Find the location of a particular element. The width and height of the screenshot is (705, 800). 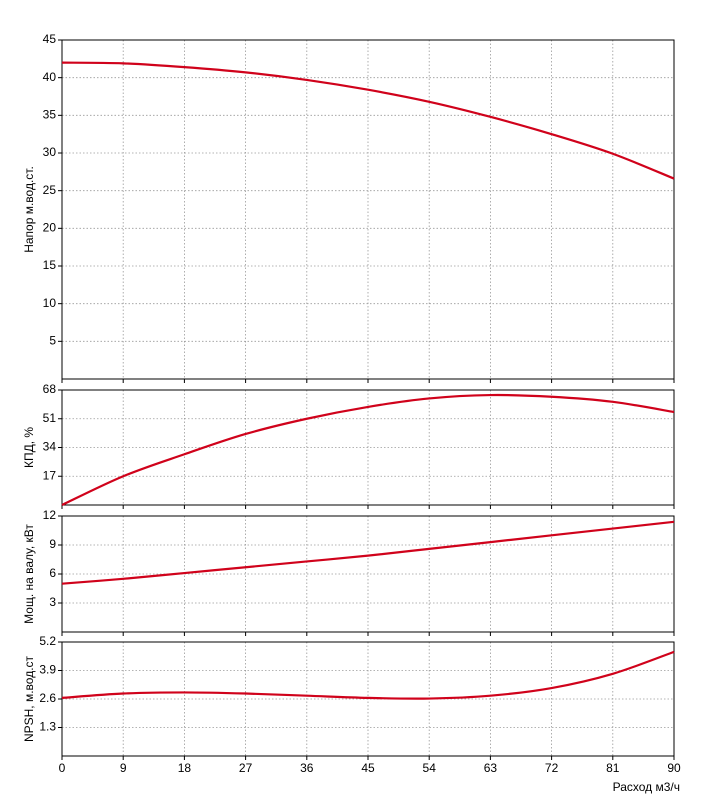

x-axis-label: Расход м3/ч is located at coordinates (646, 787).